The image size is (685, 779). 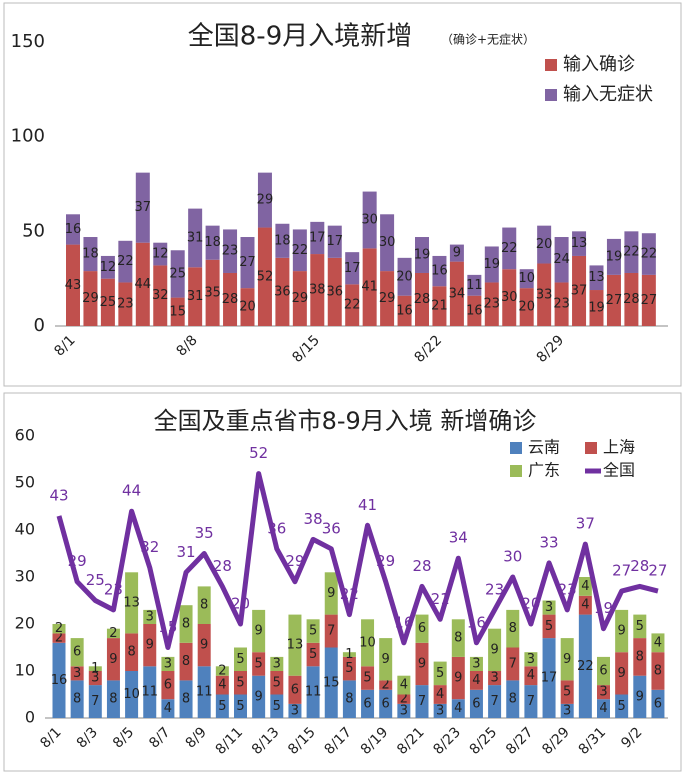 What do you see at coordinates (544, 294) in the screenshot?
I see `data-label: 33` at bounding box center [544, 294].